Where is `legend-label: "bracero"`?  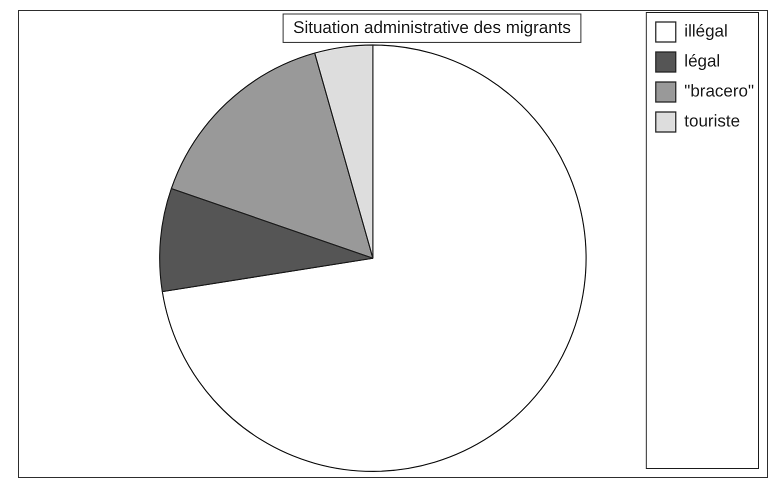 legend-label: "bracero" is located at coordinates (719, 91).